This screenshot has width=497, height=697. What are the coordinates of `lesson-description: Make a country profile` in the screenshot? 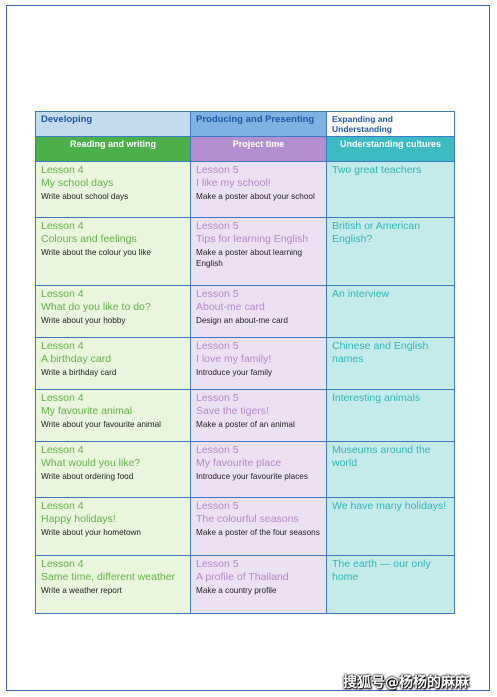 It's located at (236, 590).